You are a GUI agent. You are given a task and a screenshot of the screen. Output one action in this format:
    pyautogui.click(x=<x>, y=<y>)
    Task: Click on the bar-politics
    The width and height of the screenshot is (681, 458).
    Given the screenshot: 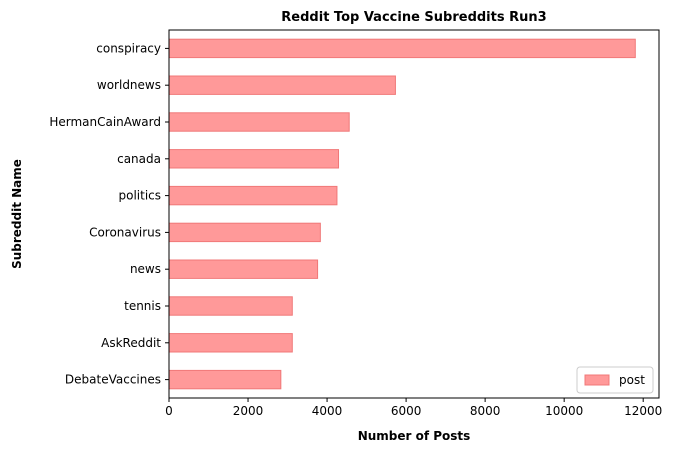 What is the action you would take?
    pyautogui.click(x=253, y=195)
    